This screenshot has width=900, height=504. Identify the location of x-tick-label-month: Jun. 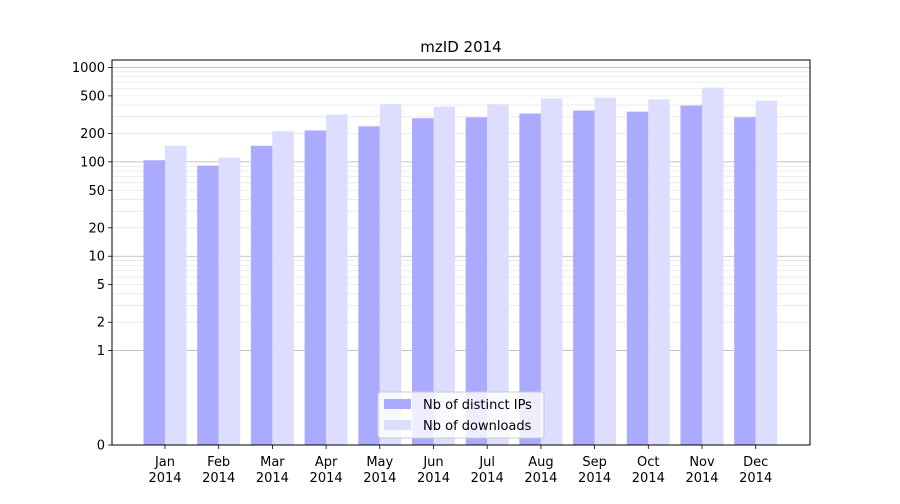
(432, 462).